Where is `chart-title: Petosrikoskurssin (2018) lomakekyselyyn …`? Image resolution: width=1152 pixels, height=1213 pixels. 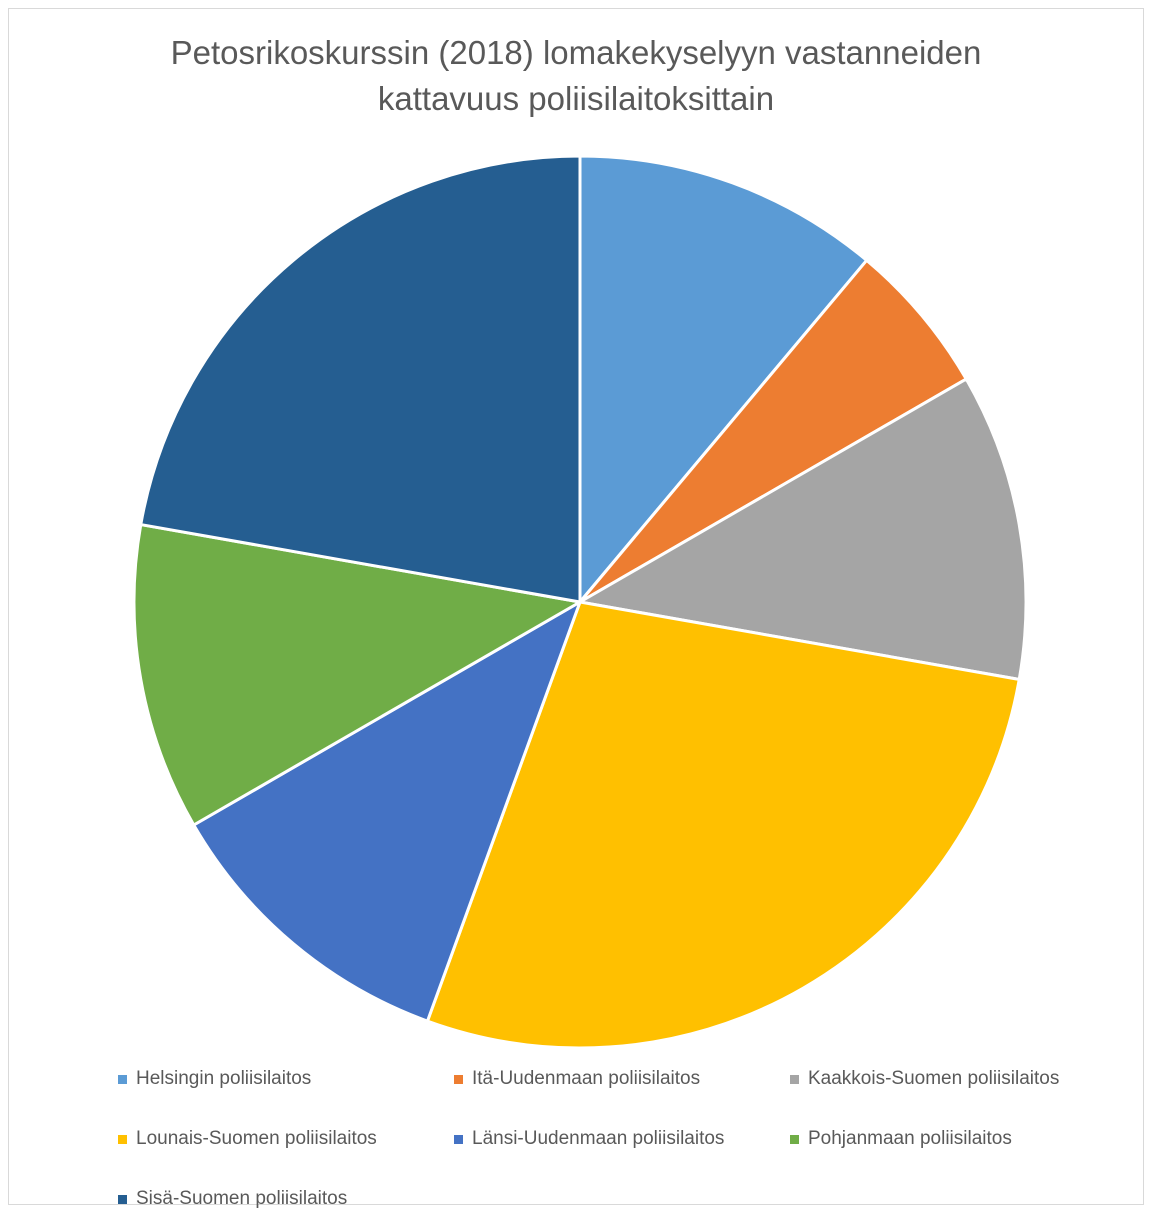
chart-title: Petosrikoskurssin (2018) lomakekyselyyn … is located at coordinates (576, 76).